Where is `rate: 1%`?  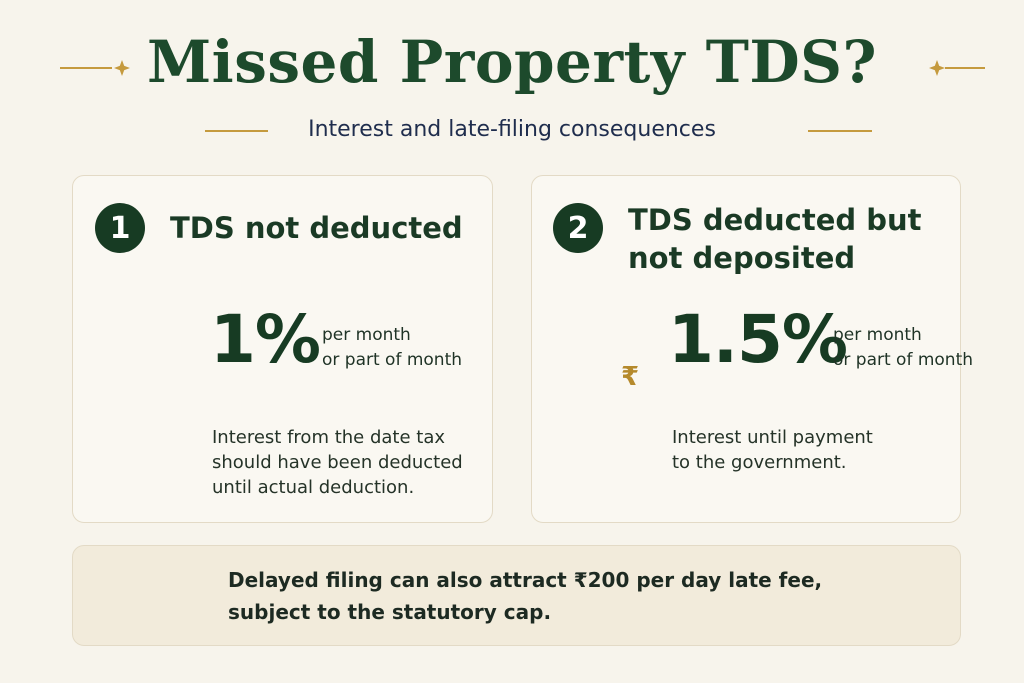
rate: 1% is located at coordinates (265, 339).